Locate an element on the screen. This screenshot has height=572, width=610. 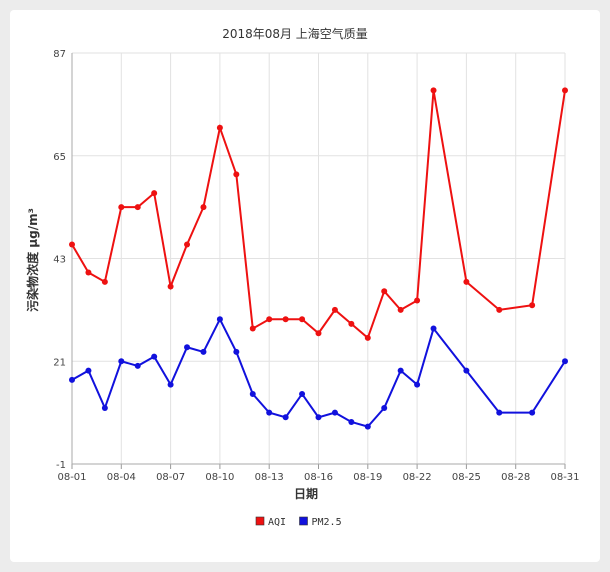
x-tick-label: 08-22 is located at coordinates (417, 477).